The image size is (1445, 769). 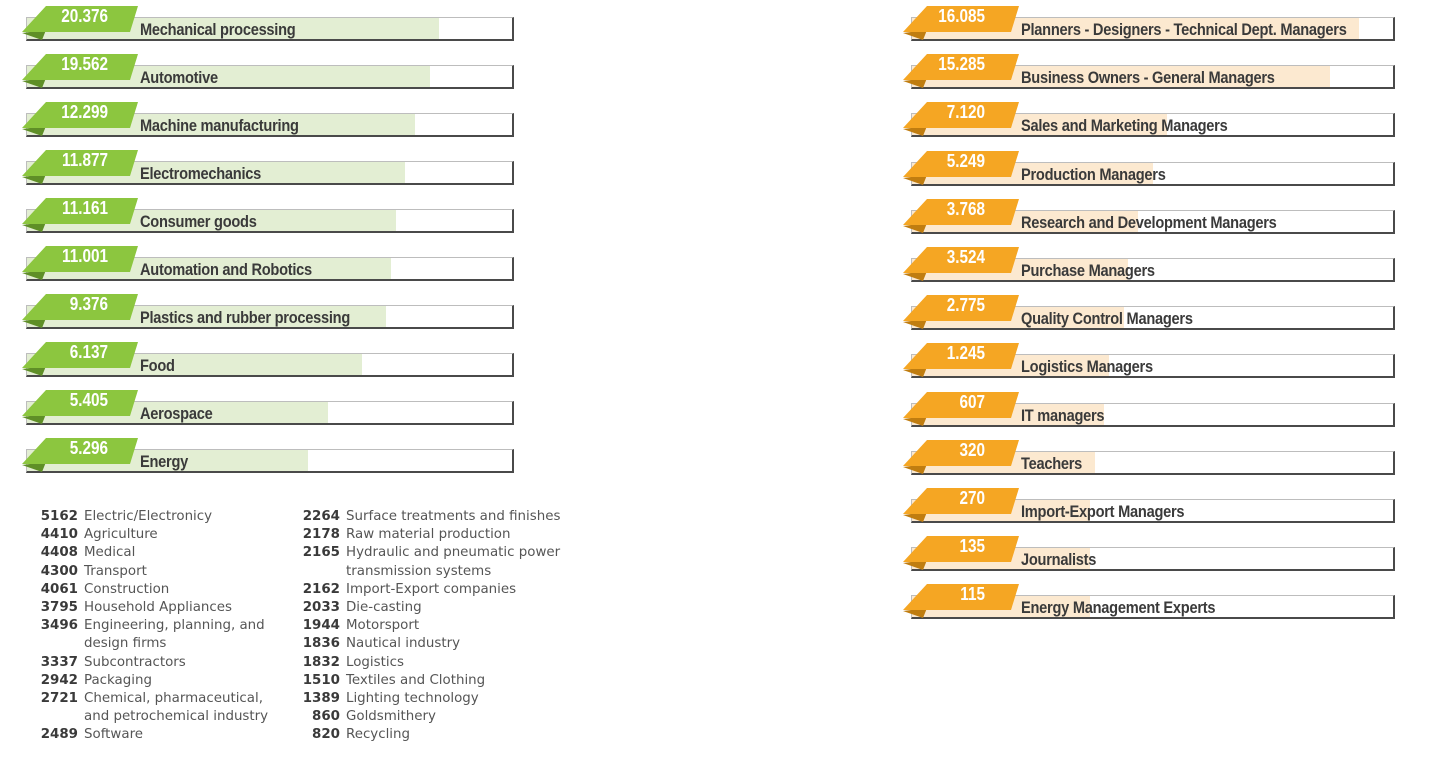 What do you see at coordinates (114, 735) in the screenshot?
I see `legend-sector-label: Software` at bounding box center [114, 735].